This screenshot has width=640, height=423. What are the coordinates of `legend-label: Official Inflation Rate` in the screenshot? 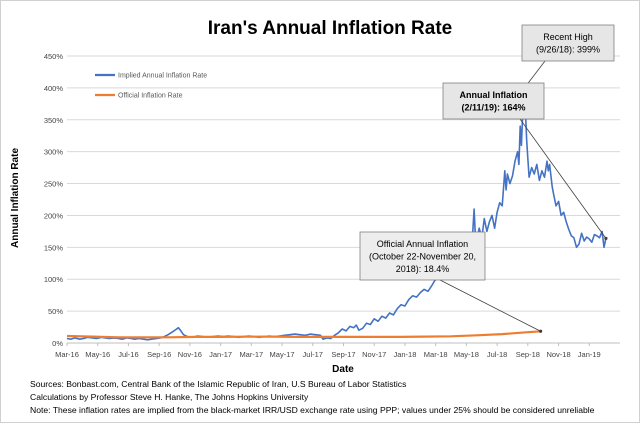 It's located at (150, 96).